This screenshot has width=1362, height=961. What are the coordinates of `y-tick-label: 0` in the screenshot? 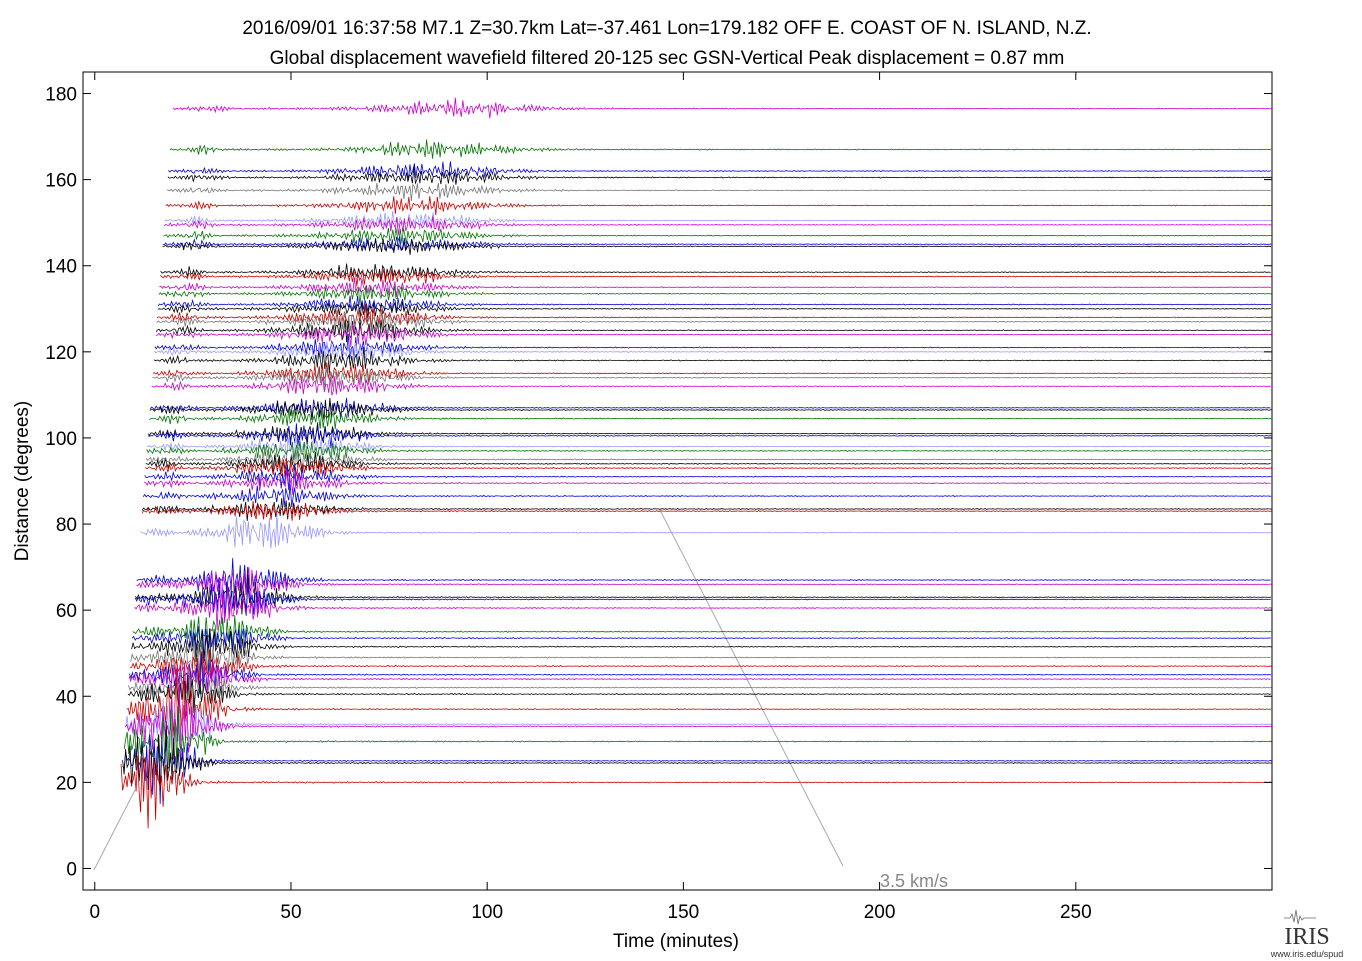 It's located at (71, 869).